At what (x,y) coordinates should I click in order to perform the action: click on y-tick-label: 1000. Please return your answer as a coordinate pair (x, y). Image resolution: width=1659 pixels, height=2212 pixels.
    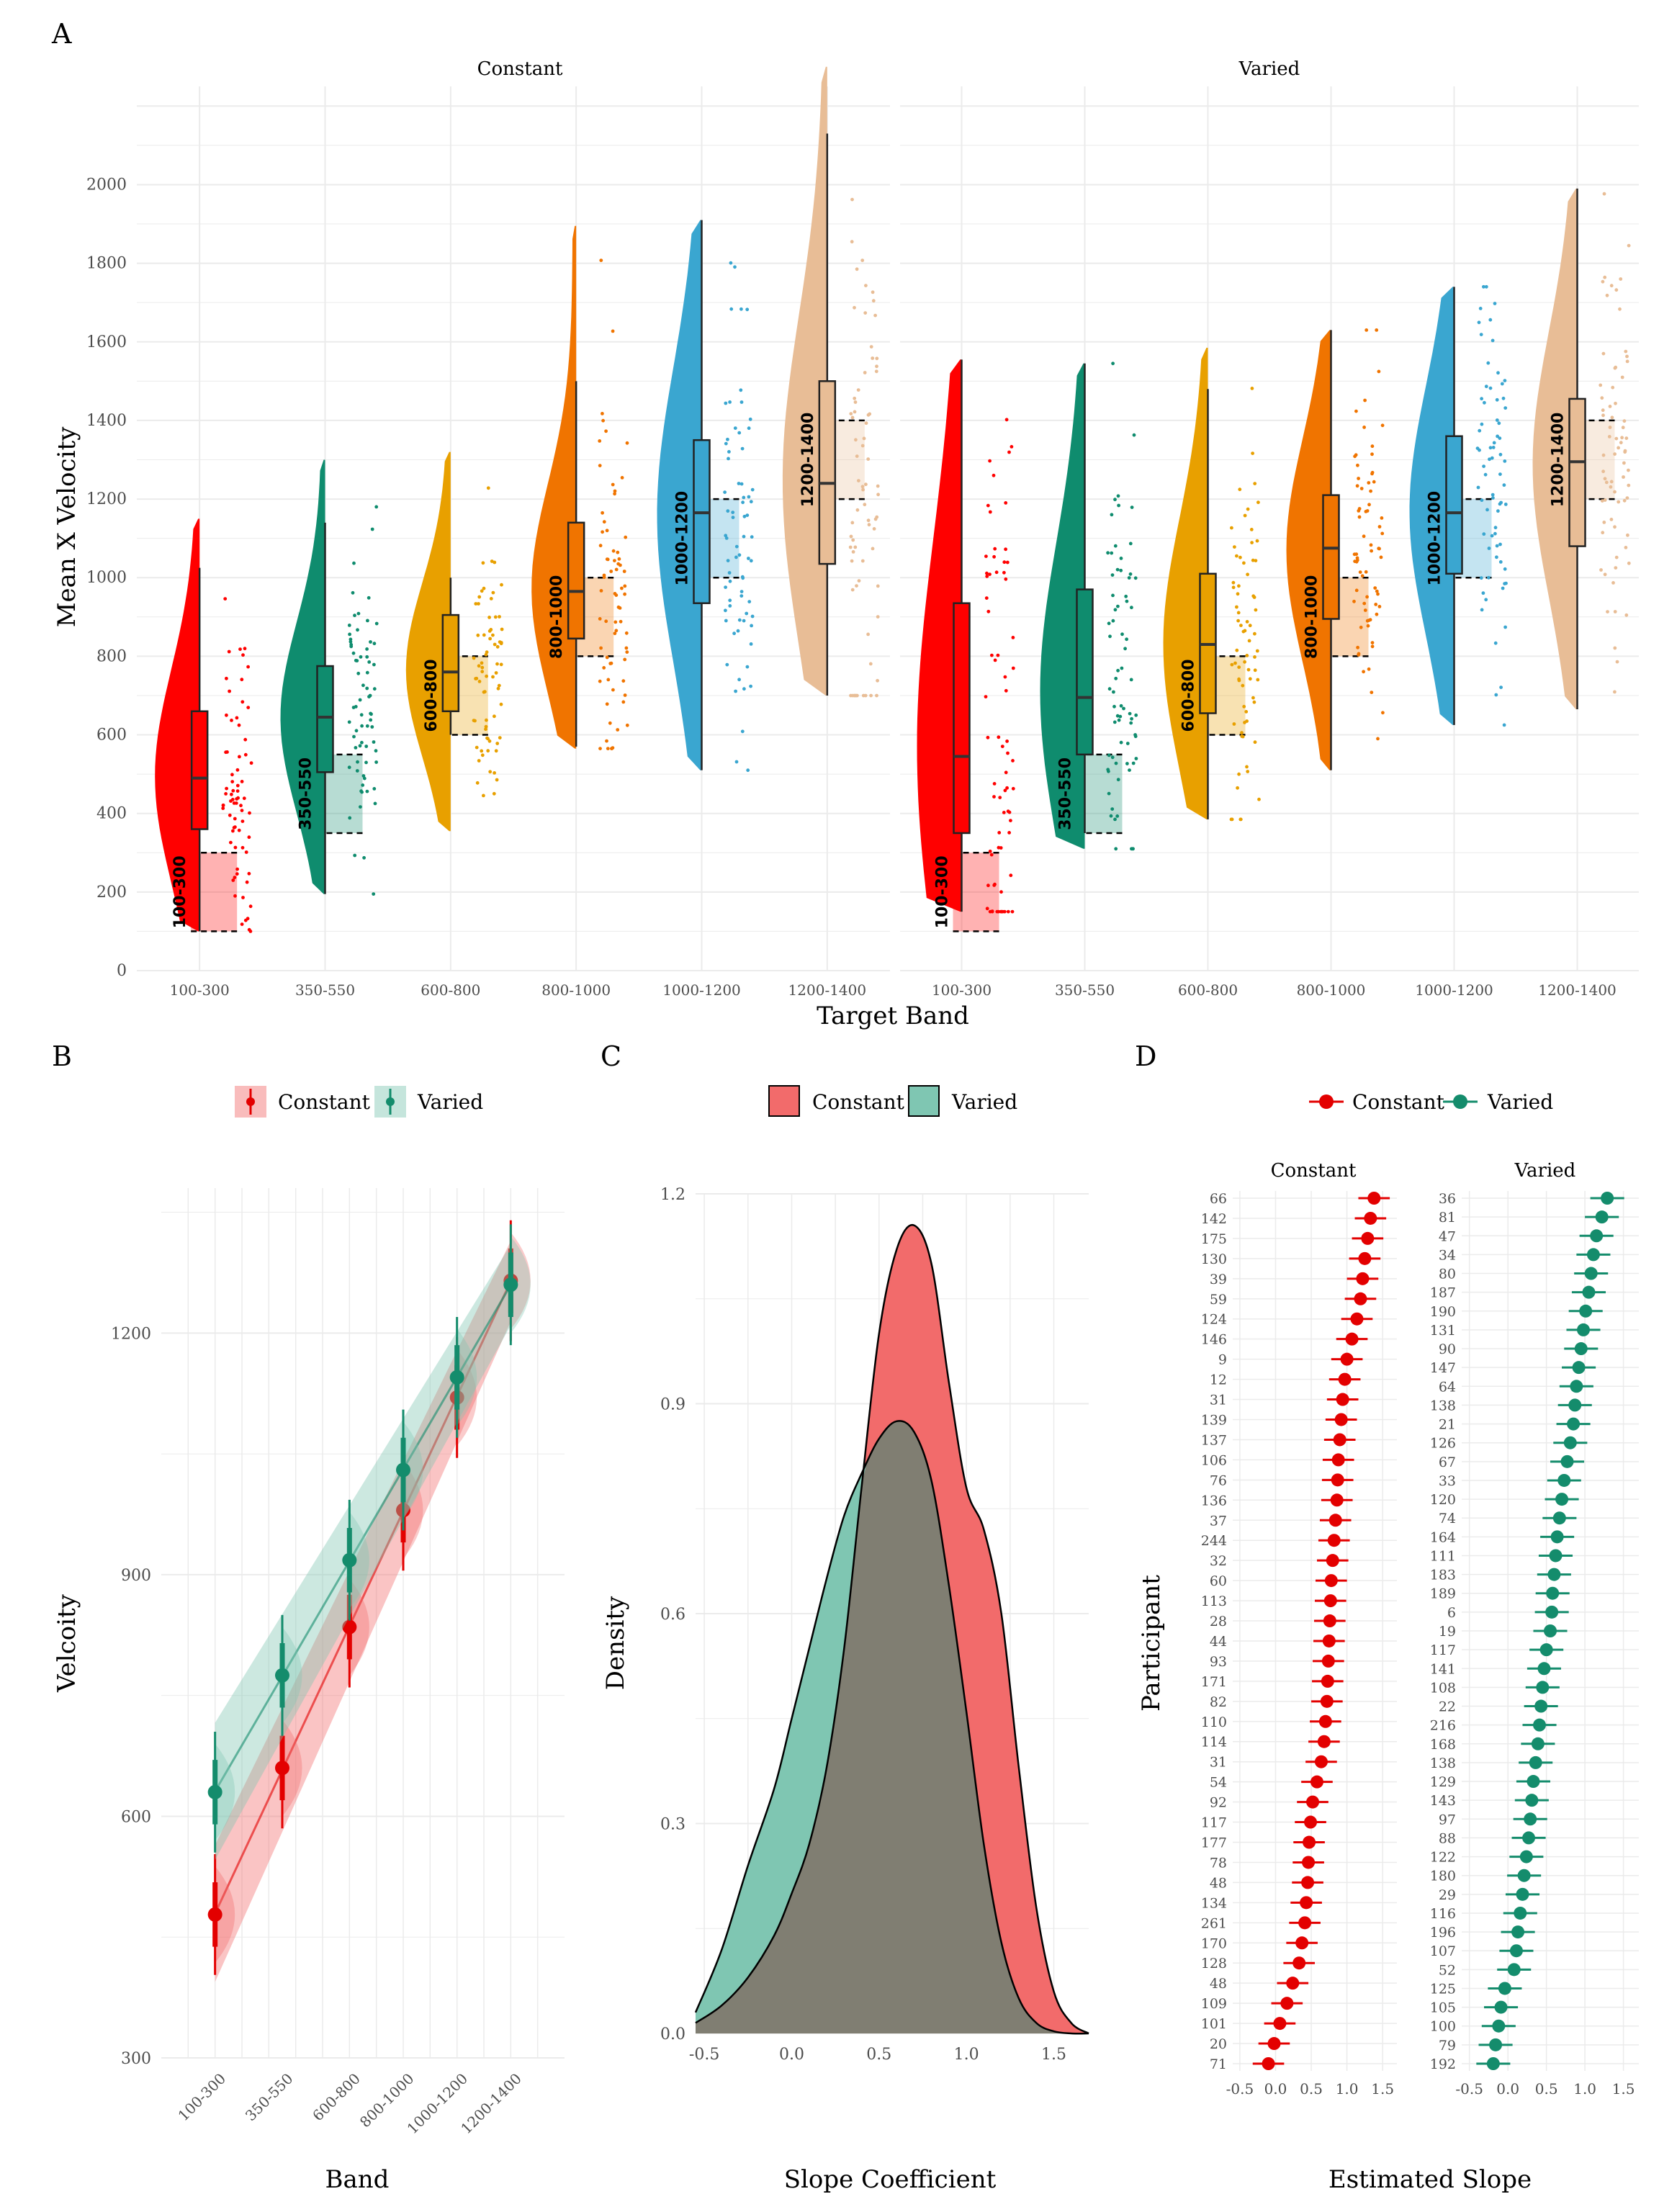
    Looking at the image, I should click on (106, 578).